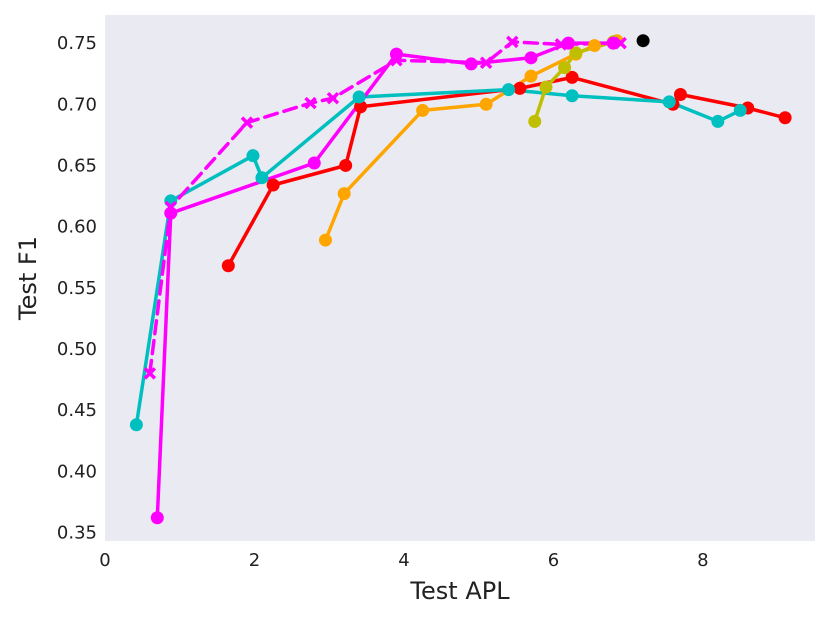 This screenshot has width=830, height=623. I want to click on x-tick-label: 4, so click(403, 560).